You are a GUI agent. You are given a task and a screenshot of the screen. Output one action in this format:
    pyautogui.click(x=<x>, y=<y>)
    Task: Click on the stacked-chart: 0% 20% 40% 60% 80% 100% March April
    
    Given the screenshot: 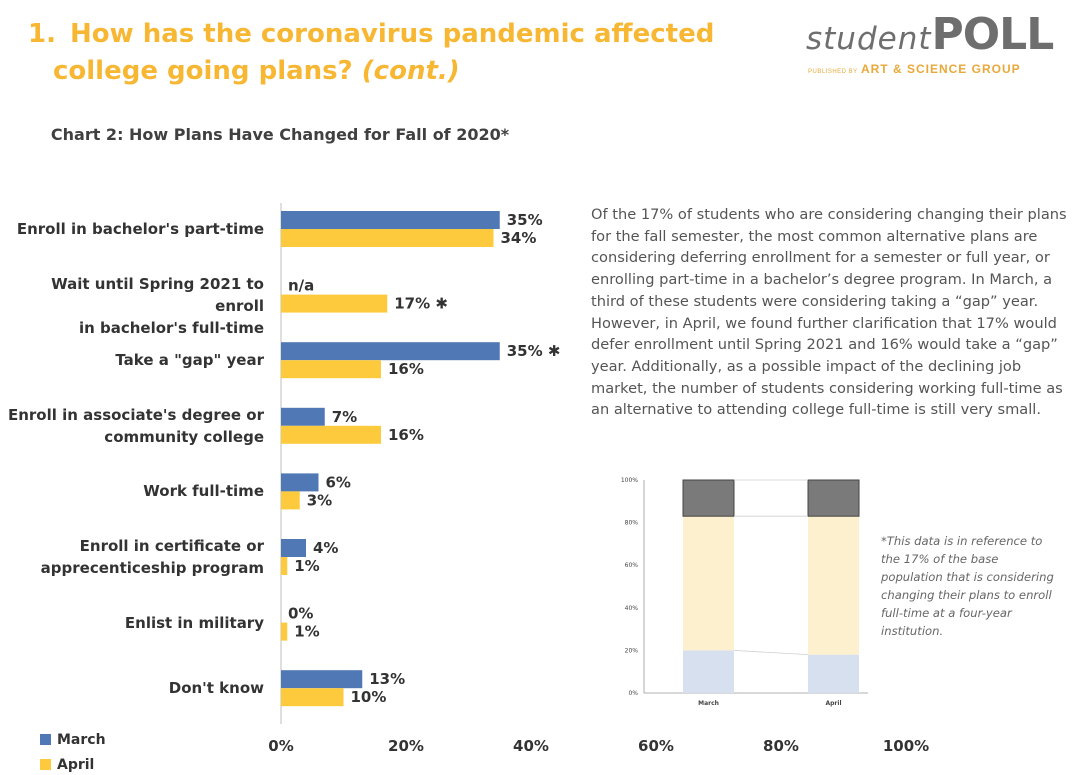 What is the action you would take?
    pyautogui.click(x=744, y=592)
    